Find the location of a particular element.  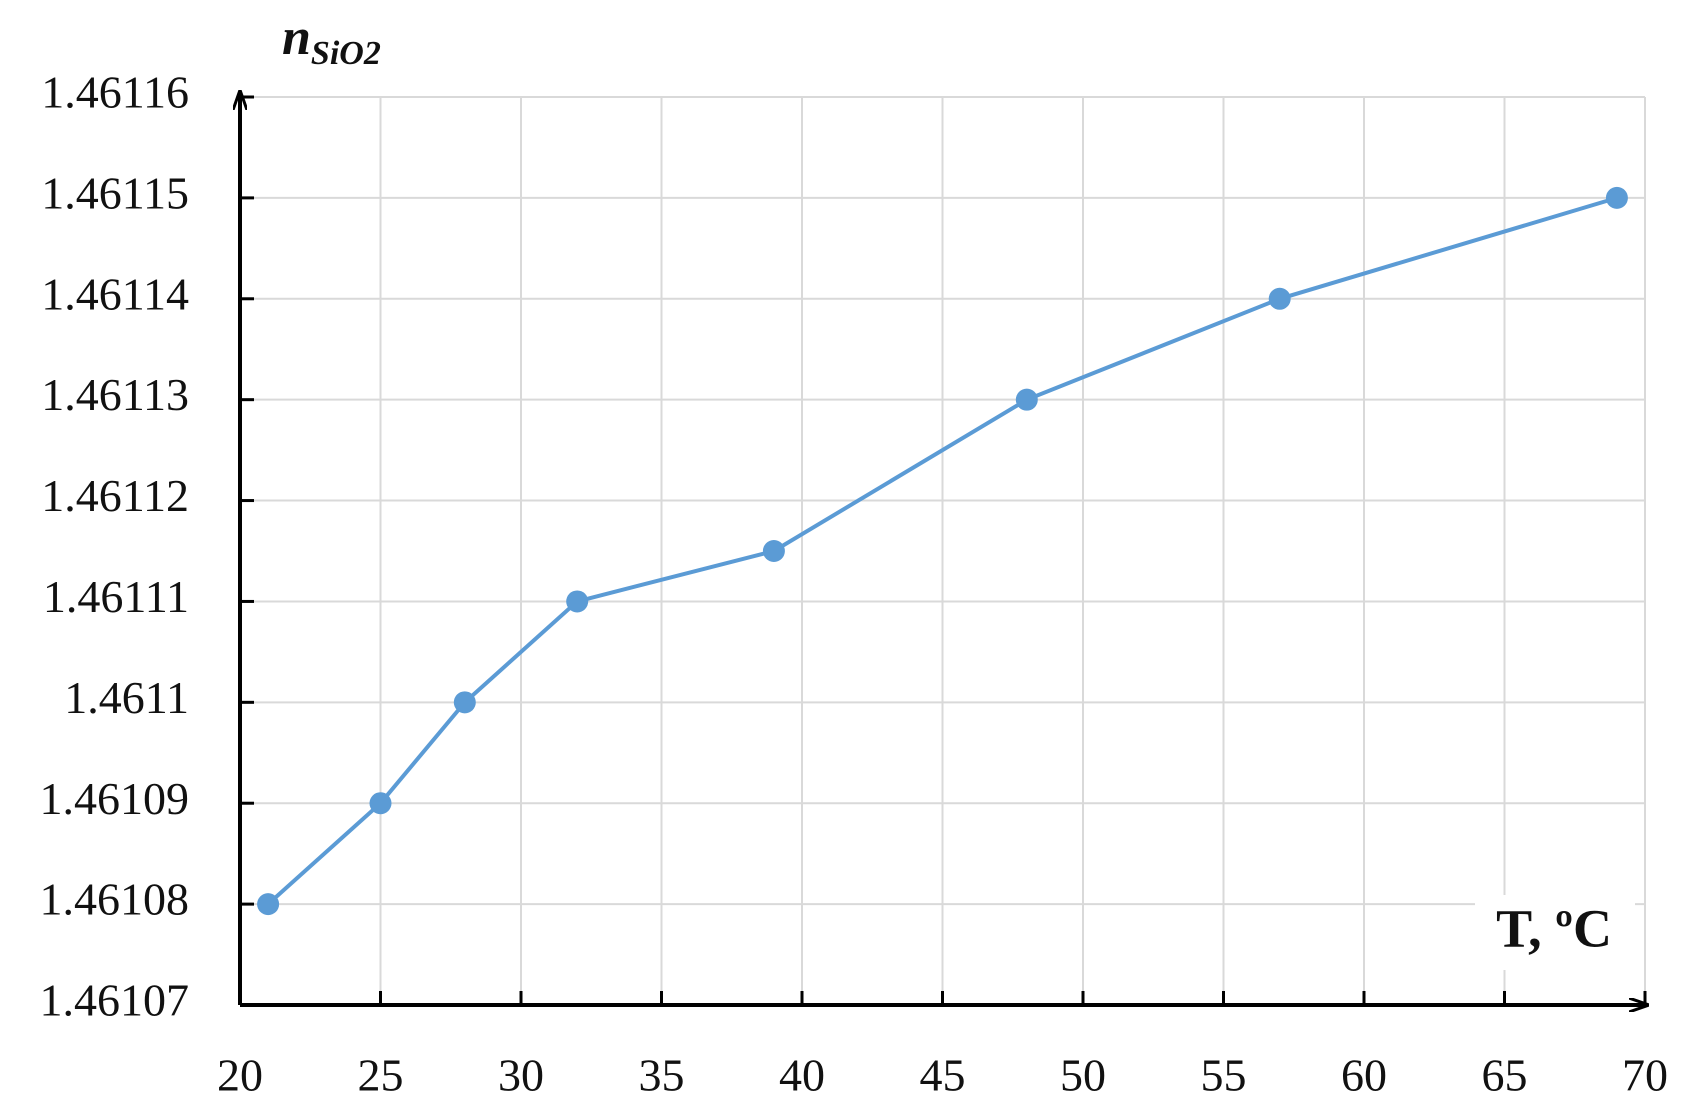

y-tick-label: 1.46116 is located at coordinates (115, 92).